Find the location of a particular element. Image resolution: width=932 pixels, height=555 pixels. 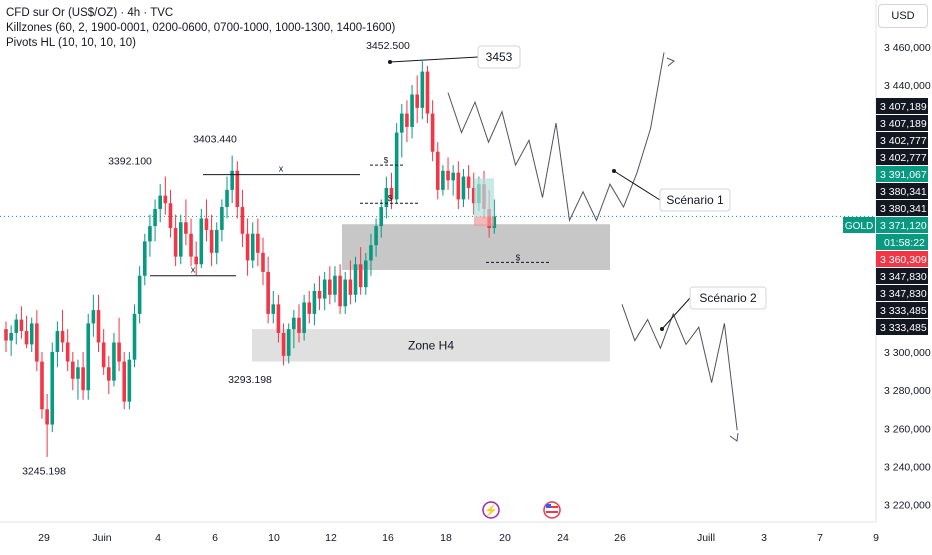

pivot-label: 3452.500 is located at coordinates (388, 46).